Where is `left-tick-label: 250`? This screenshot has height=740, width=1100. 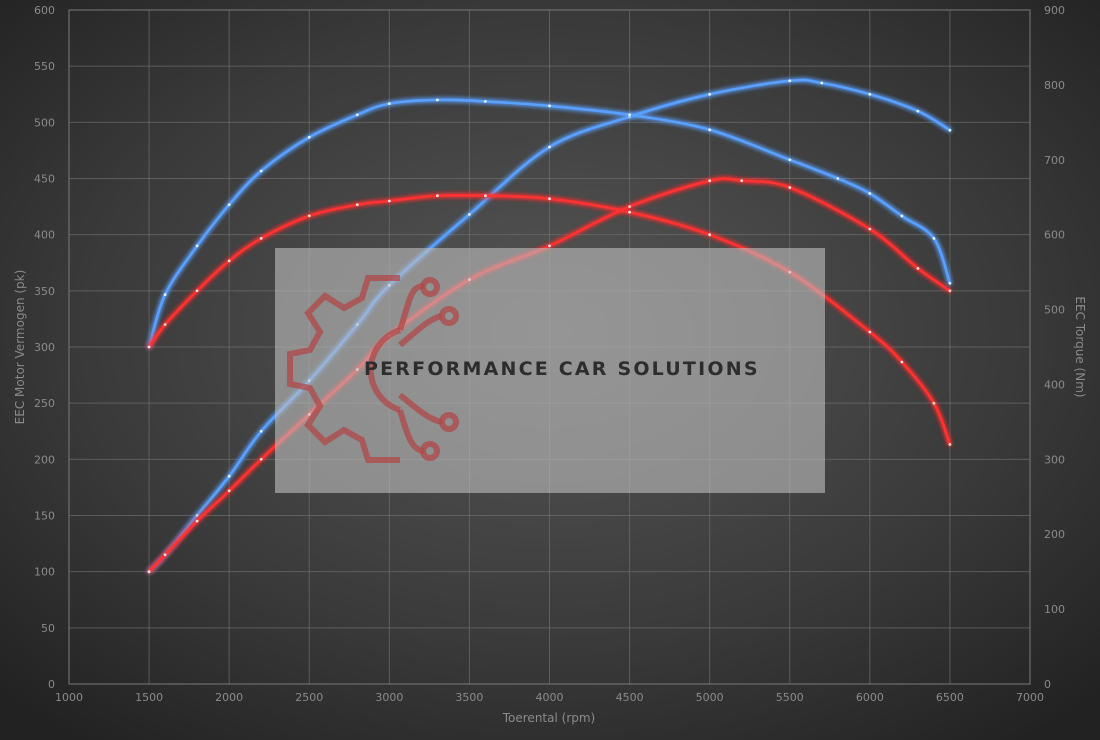 left-tick-label: 250 is located at coordinates (44, 403).